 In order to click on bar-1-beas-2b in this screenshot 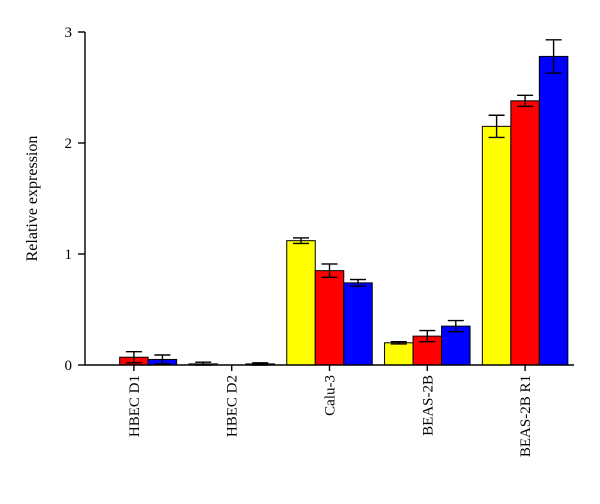, I will do `click(399, 354)`.